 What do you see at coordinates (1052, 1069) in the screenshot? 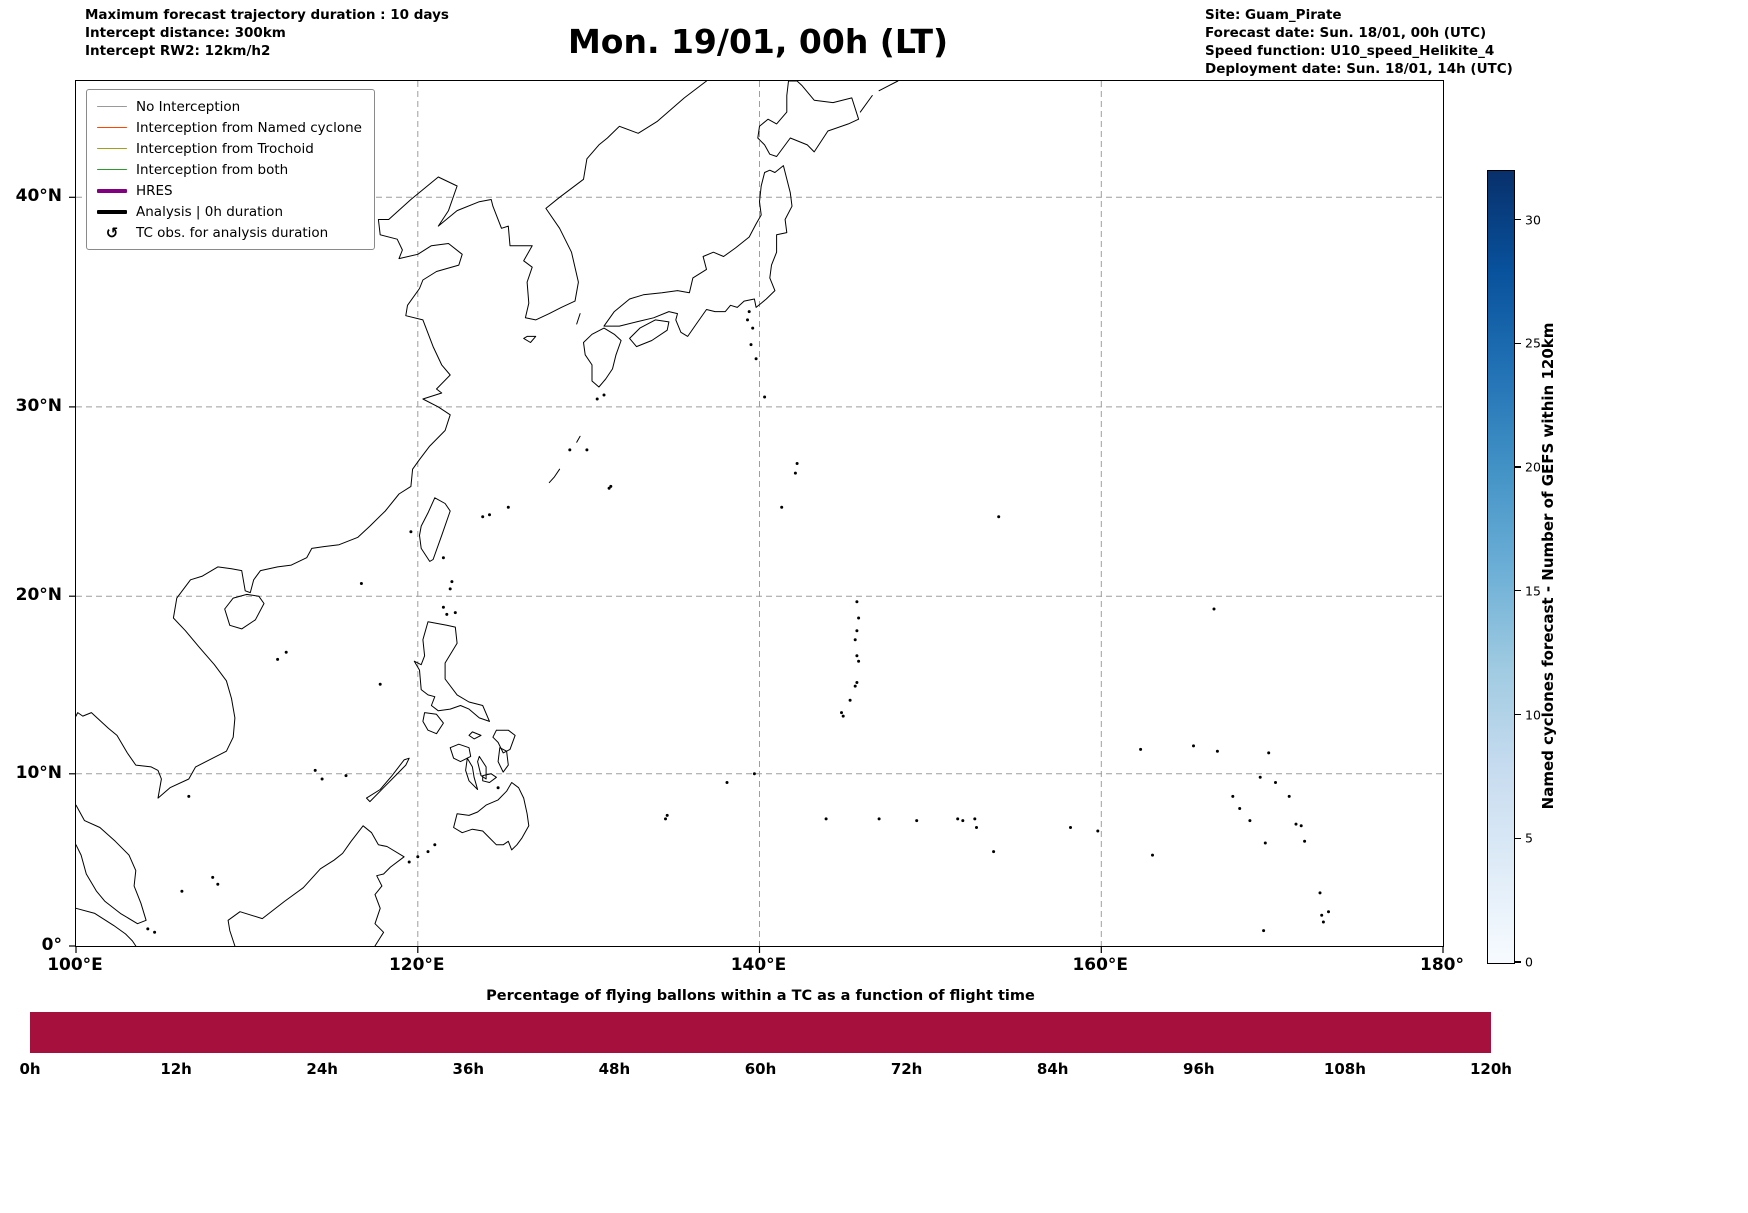
I see `time-tick-label: 84h` at bounding box center [1052, 1069].